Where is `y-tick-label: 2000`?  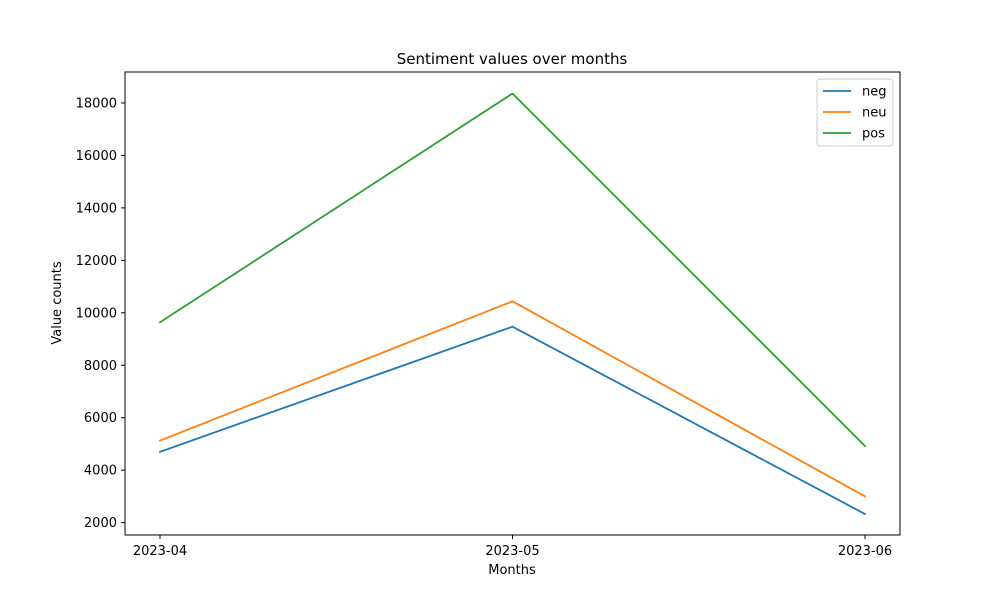 y-tick-label: 2000 is located at coordinates (100, 523).